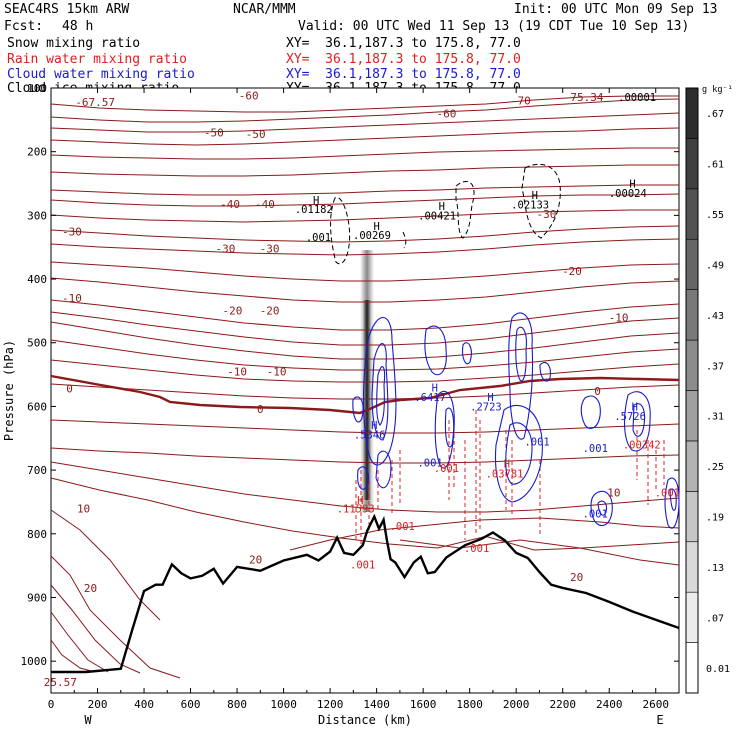 Image resolution: width=740 pixels, height=740 pixels. What do you see at coordinates (37, 597) in the screenshot?
I see `y-tick-label: 900` at bounding box center [37, 597].